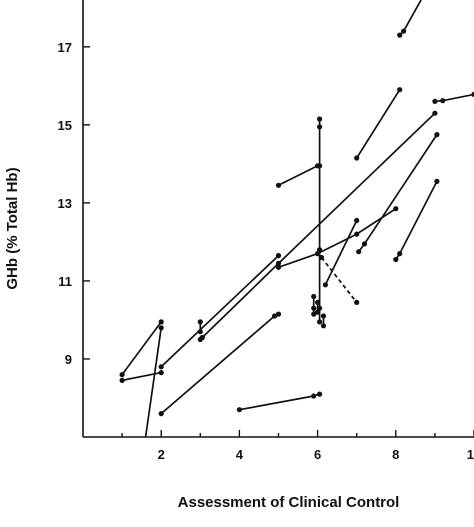  I want to click on y-tick-label: 9, so click(68, 359).